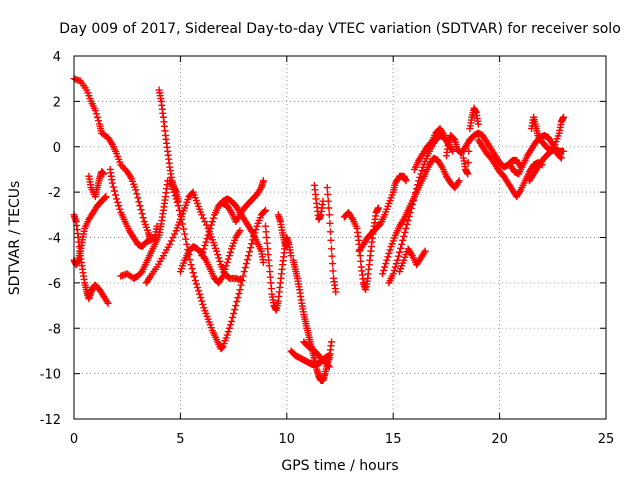 Image resolution: width=640 pixels, height=480 pixels. Describe the element at coordinates (15, 238) in the screenshot. I see `y-axis-label: SDTVAR / TECUs` at that location.